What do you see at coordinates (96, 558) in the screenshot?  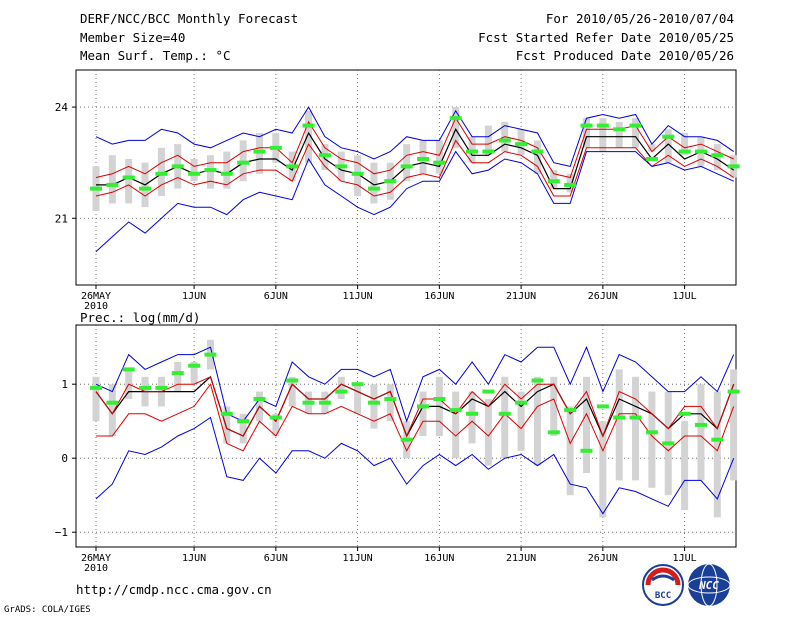 I see `x-tick-label: 26MAY` at bounding box center [96, 558].